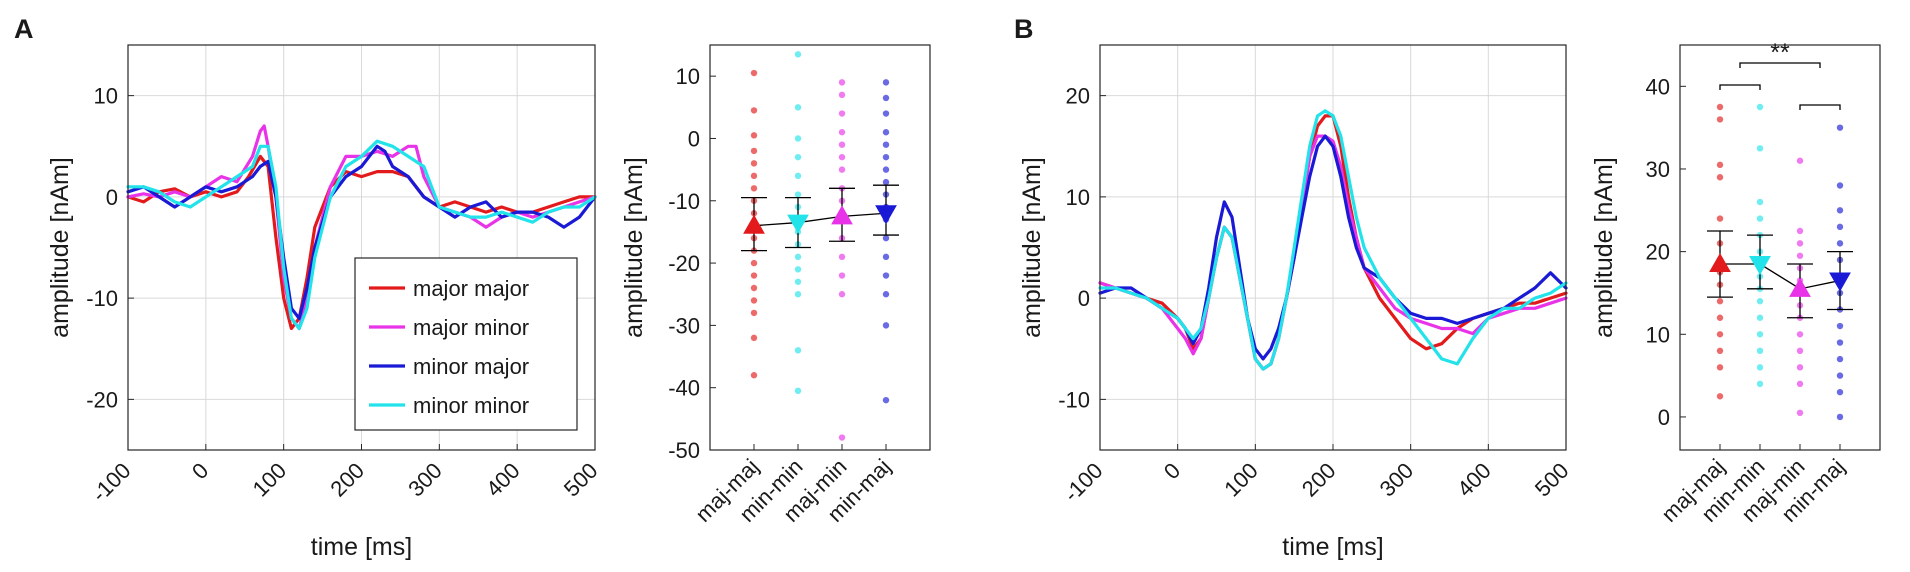  Describe the element at coordinates (471, 288) in the screenshot. I see `legend-label: major major` at that location.